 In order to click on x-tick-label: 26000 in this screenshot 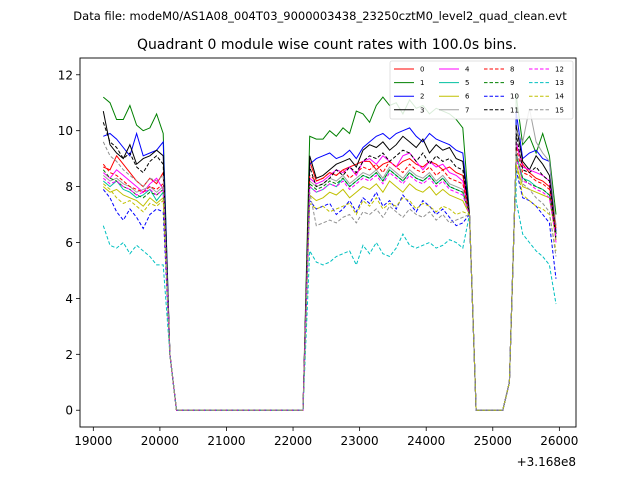, I will do `click(559, 441)`.